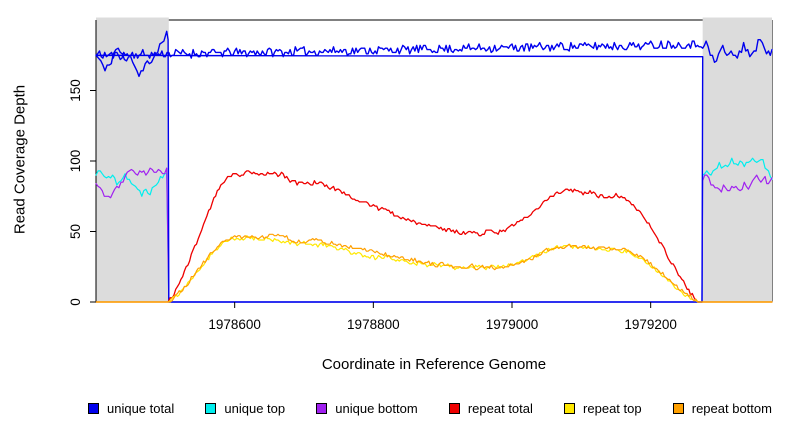 The image size is (792, 432). Describe the element at coordinates (570, 408) in the screenshot. I see `legend-swatch-repeat-top` at that location.